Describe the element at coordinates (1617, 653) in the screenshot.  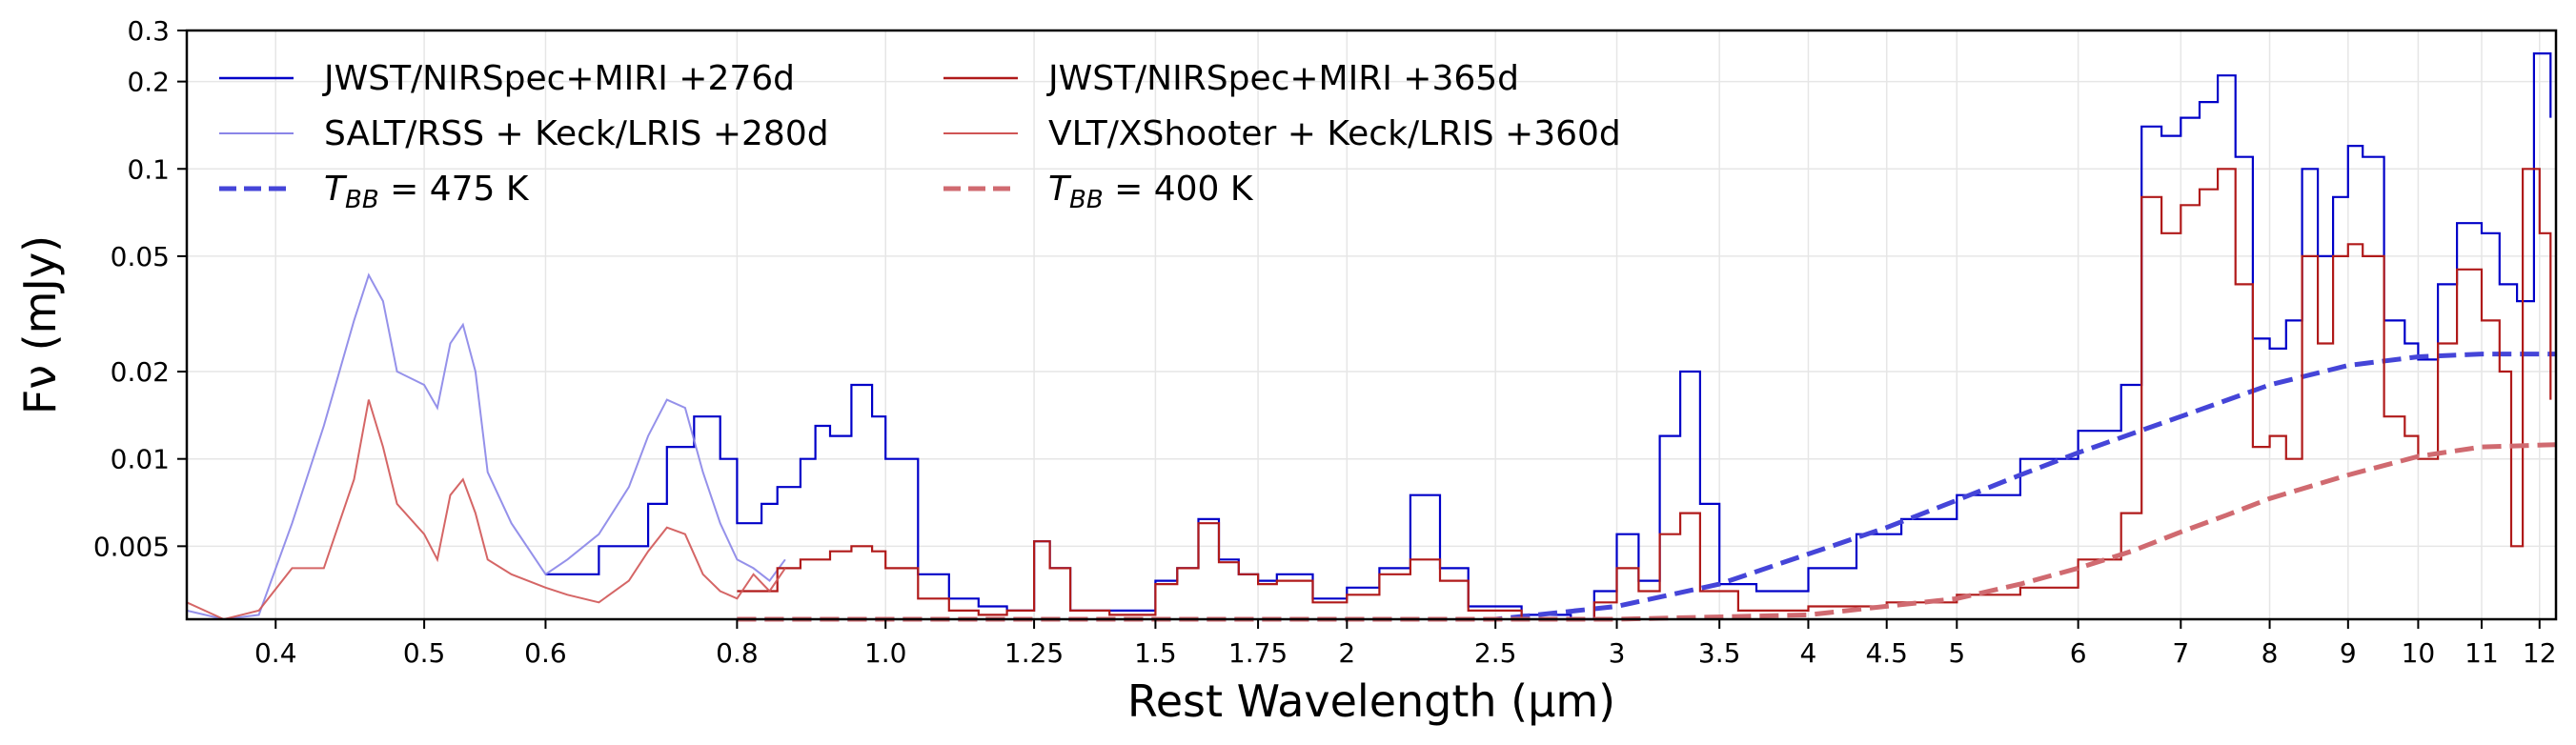
I see `x-tick-label: 3` at that location.